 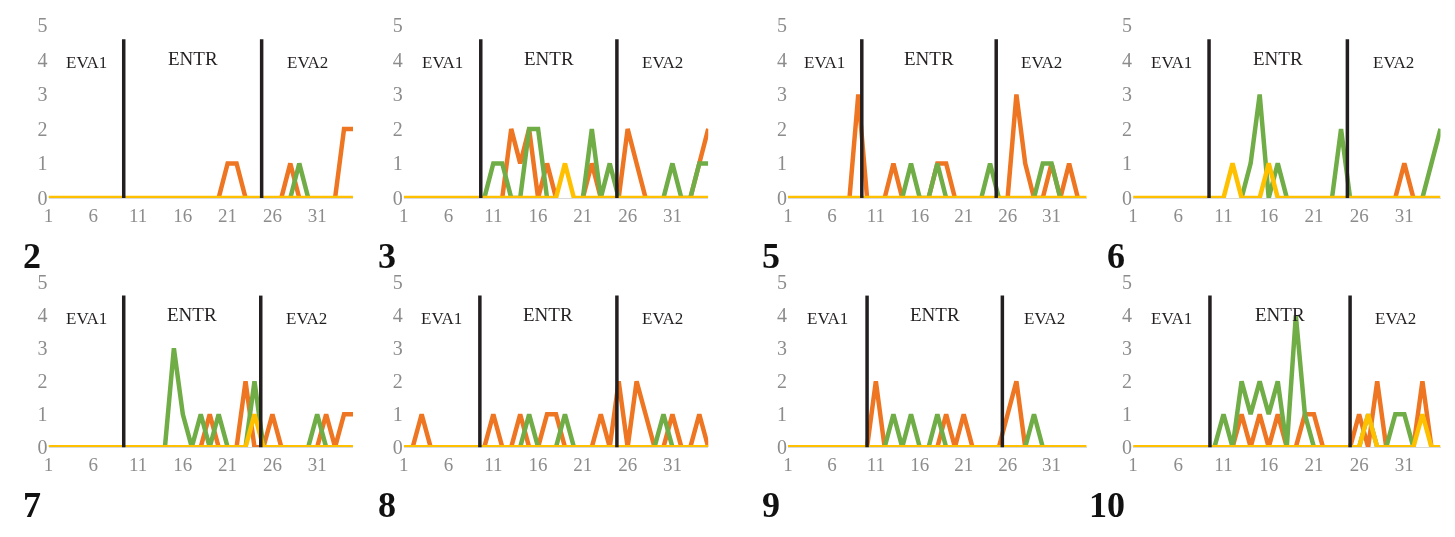 I want to click on text: 10, so click(x=1107, y=505).